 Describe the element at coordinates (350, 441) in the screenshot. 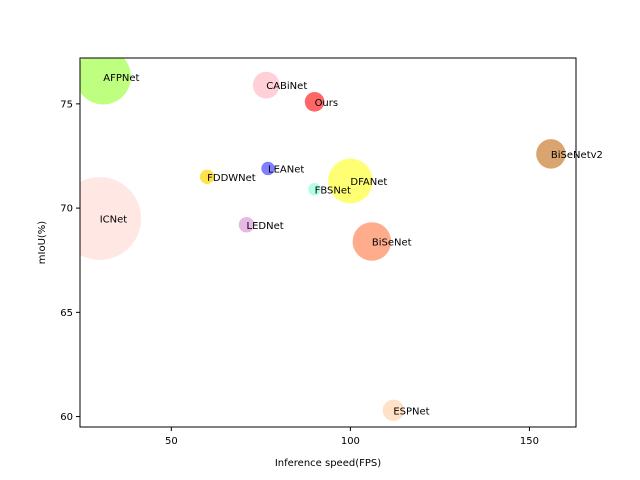

I see `x-tick-label: 100` at that location.